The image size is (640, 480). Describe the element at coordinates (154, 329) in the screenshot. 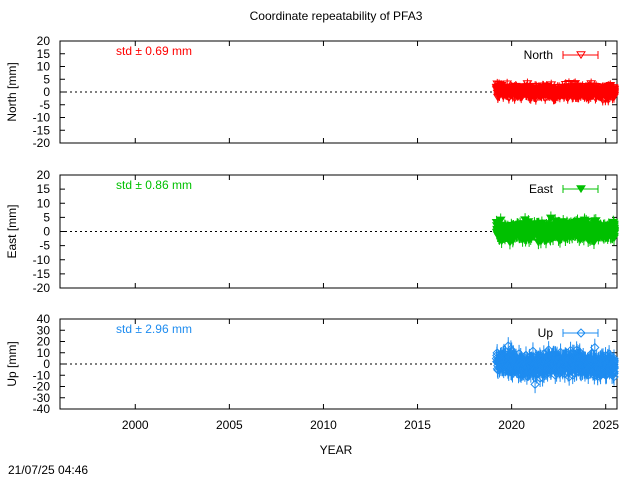

I see `std-label: std ± 2.96 mm` at that location.